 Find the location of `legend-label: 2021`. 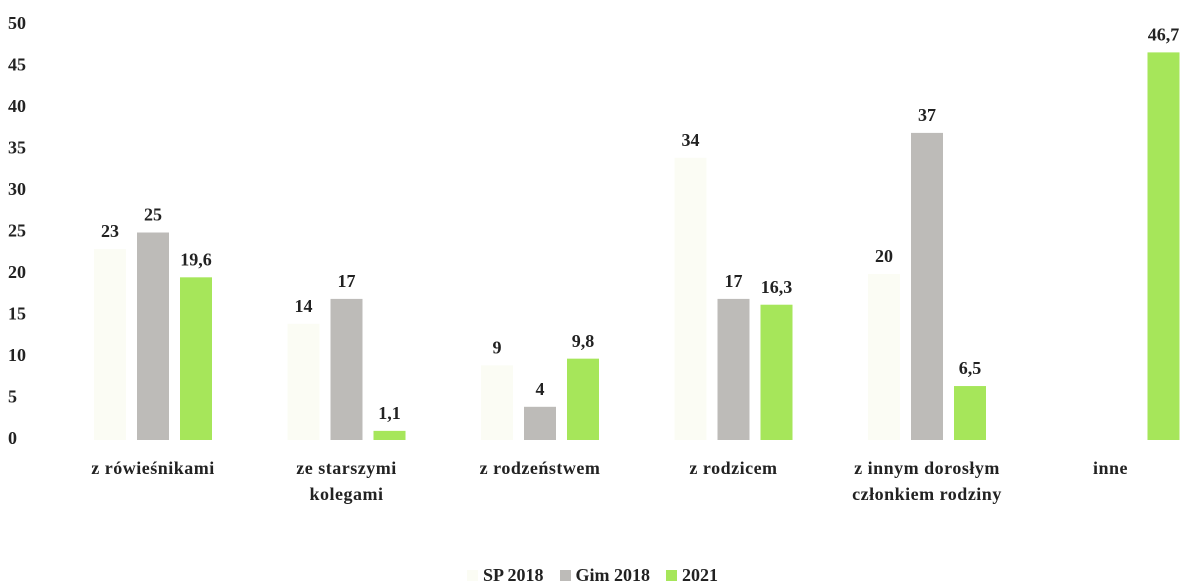

legend-label: 2021 is located at coordinates (700, 575).